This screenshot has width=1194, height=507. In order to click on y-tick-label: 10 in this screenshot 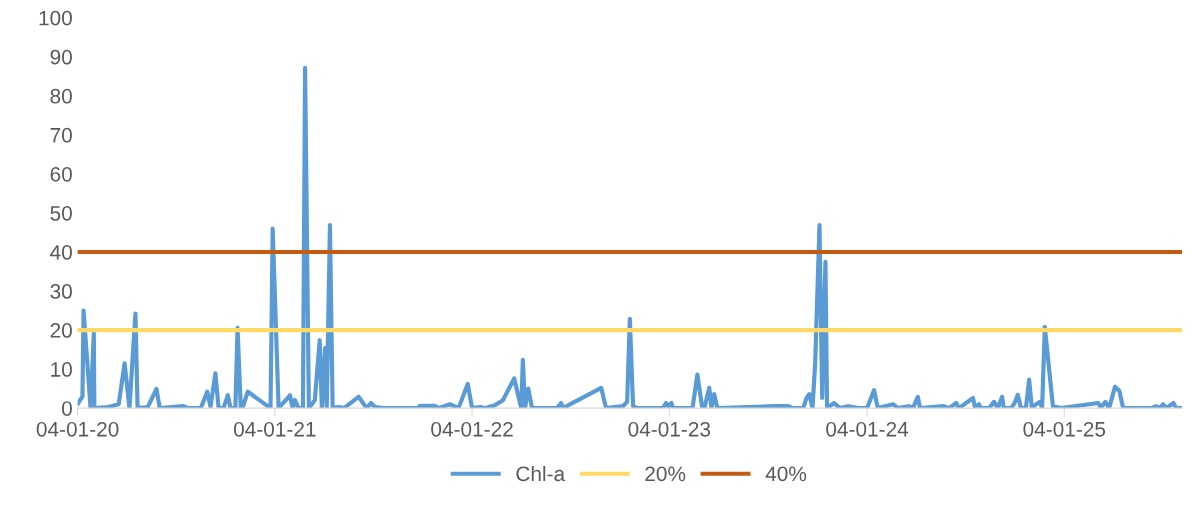, I will do `click(61, 369)`.